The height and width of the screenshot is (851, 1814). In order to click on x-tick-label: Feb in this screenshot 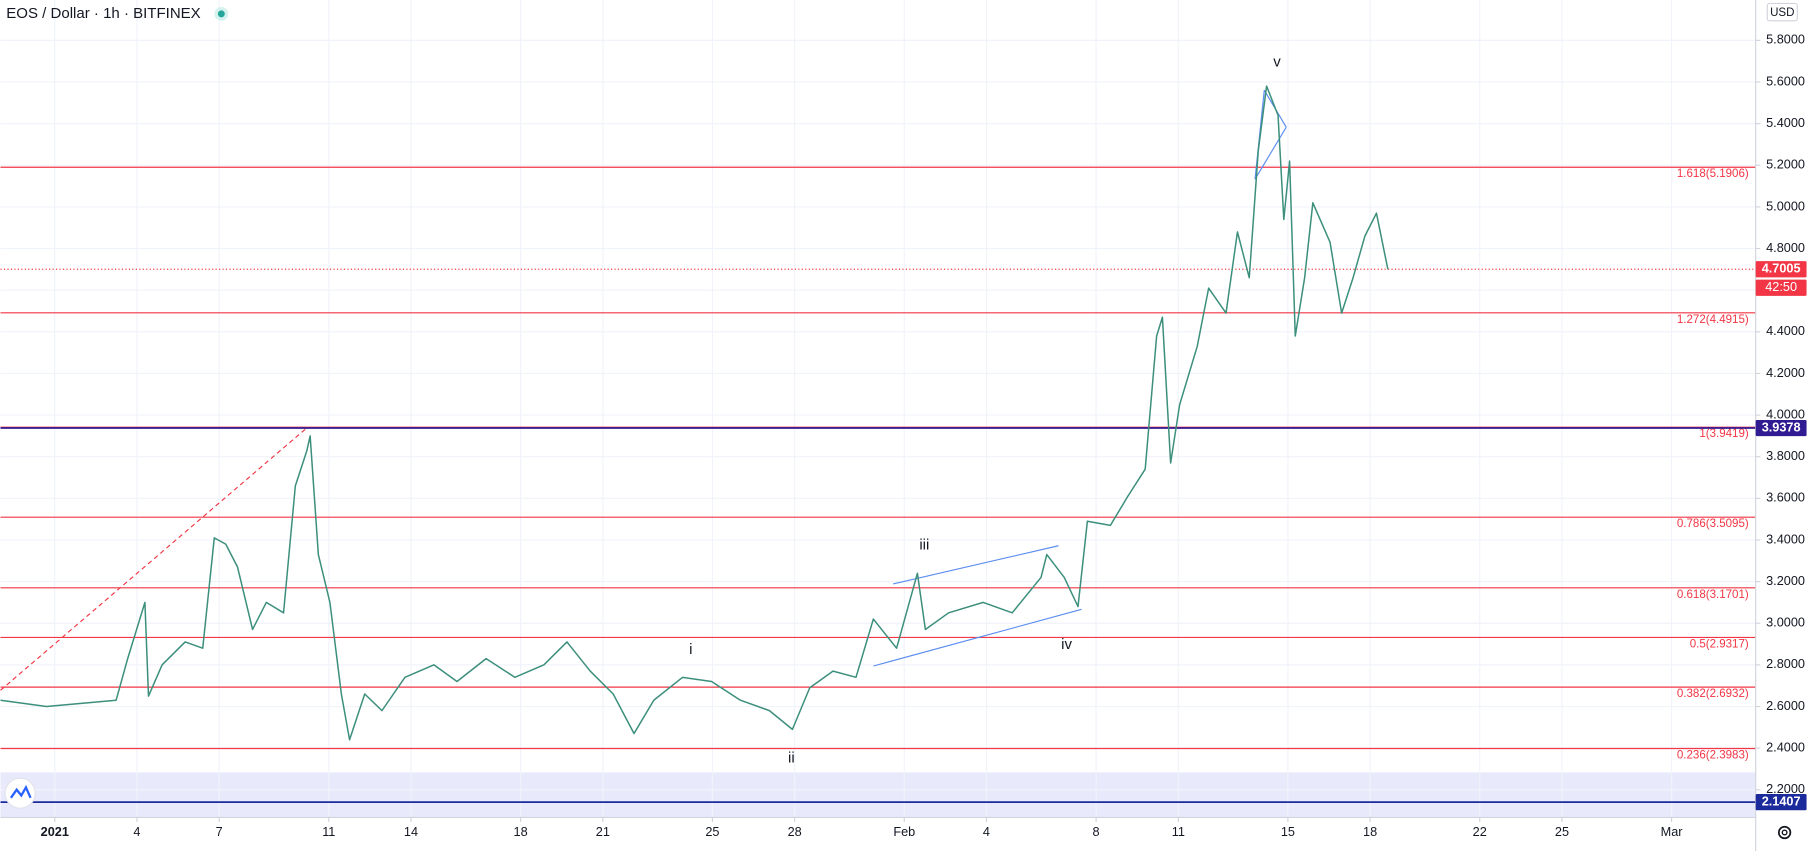, I will do `click(904, 831)`.